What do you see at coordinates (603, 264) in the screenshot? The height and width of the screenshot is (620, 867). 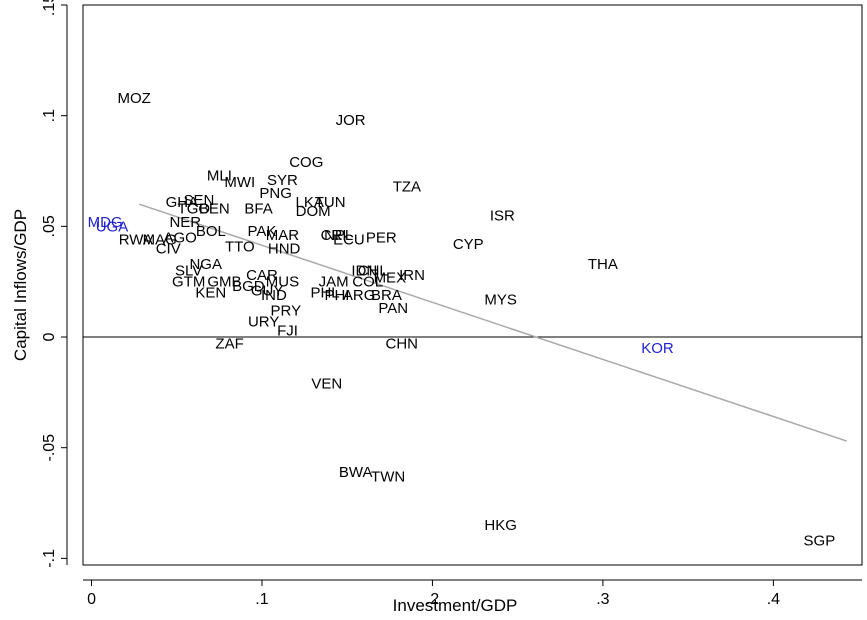 I see `point-label-tha: THA` at bounding box center [603, 264].